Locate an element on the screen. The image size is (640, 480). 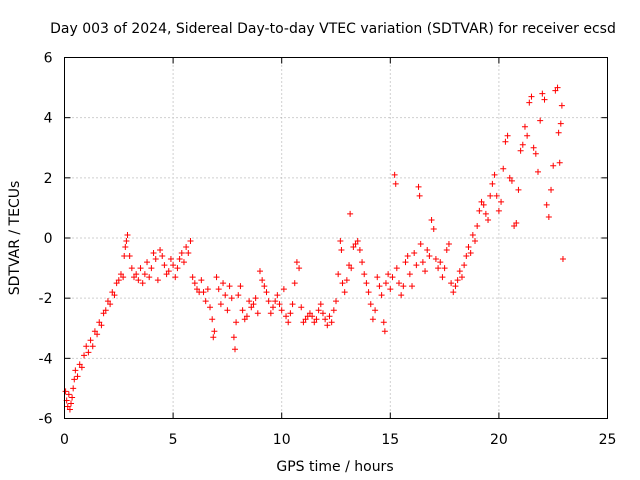
x-axis-label: GPS time / hours is located at coordinates (334, 467).